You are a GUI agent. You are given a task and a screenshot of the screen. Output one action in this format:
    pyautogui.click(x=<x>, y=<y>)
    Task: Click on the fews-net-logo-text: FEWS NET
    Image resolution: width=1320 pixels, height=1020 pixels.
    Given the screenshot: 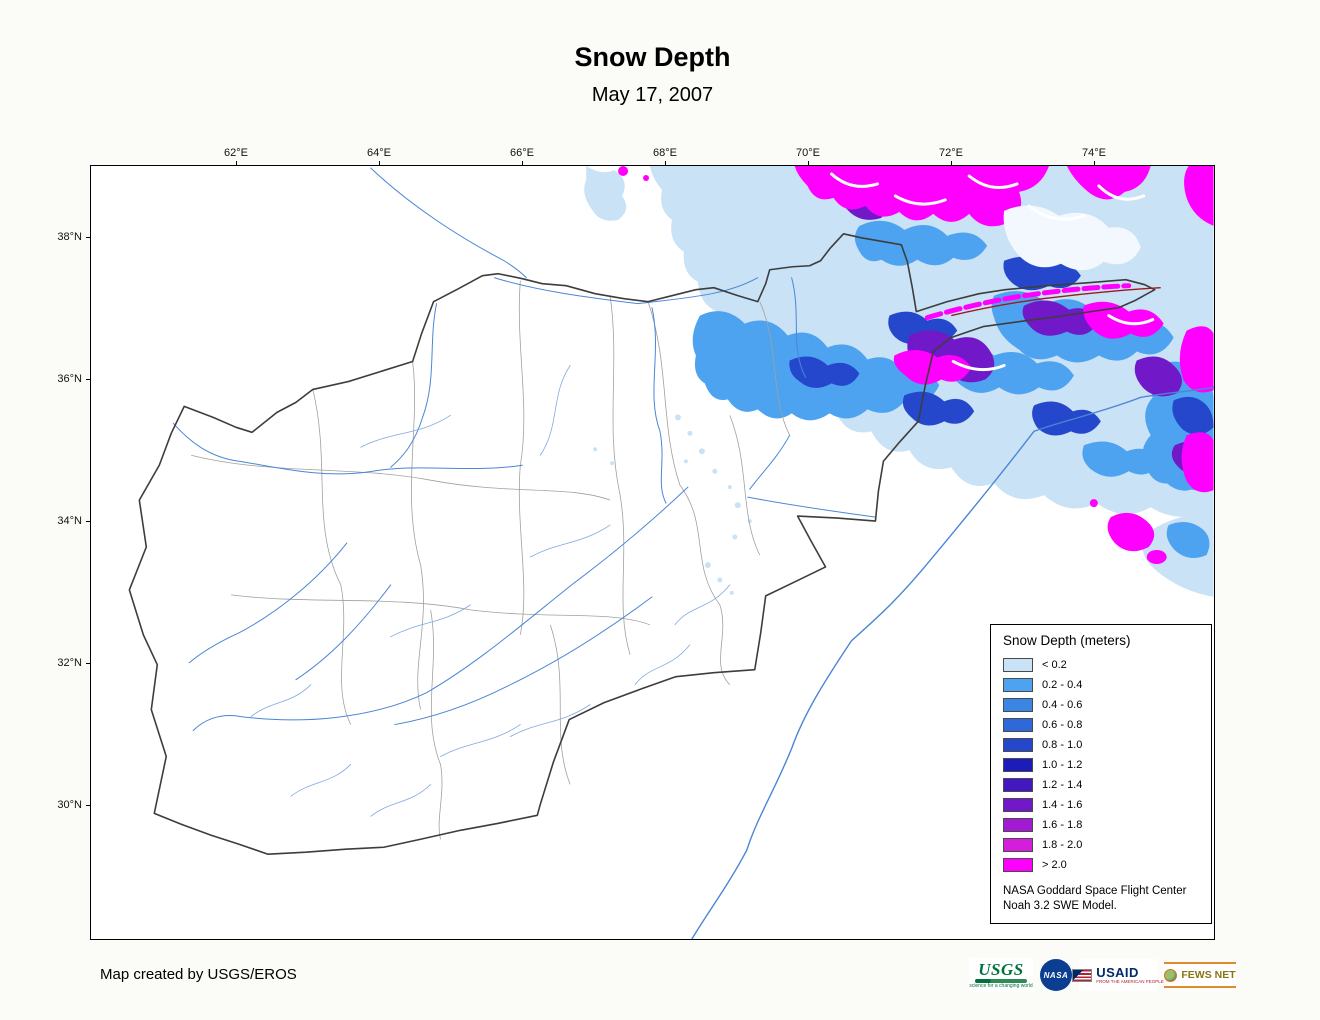 What is the action you would take?
    pyautogui.click(x=1208, y=975)
    